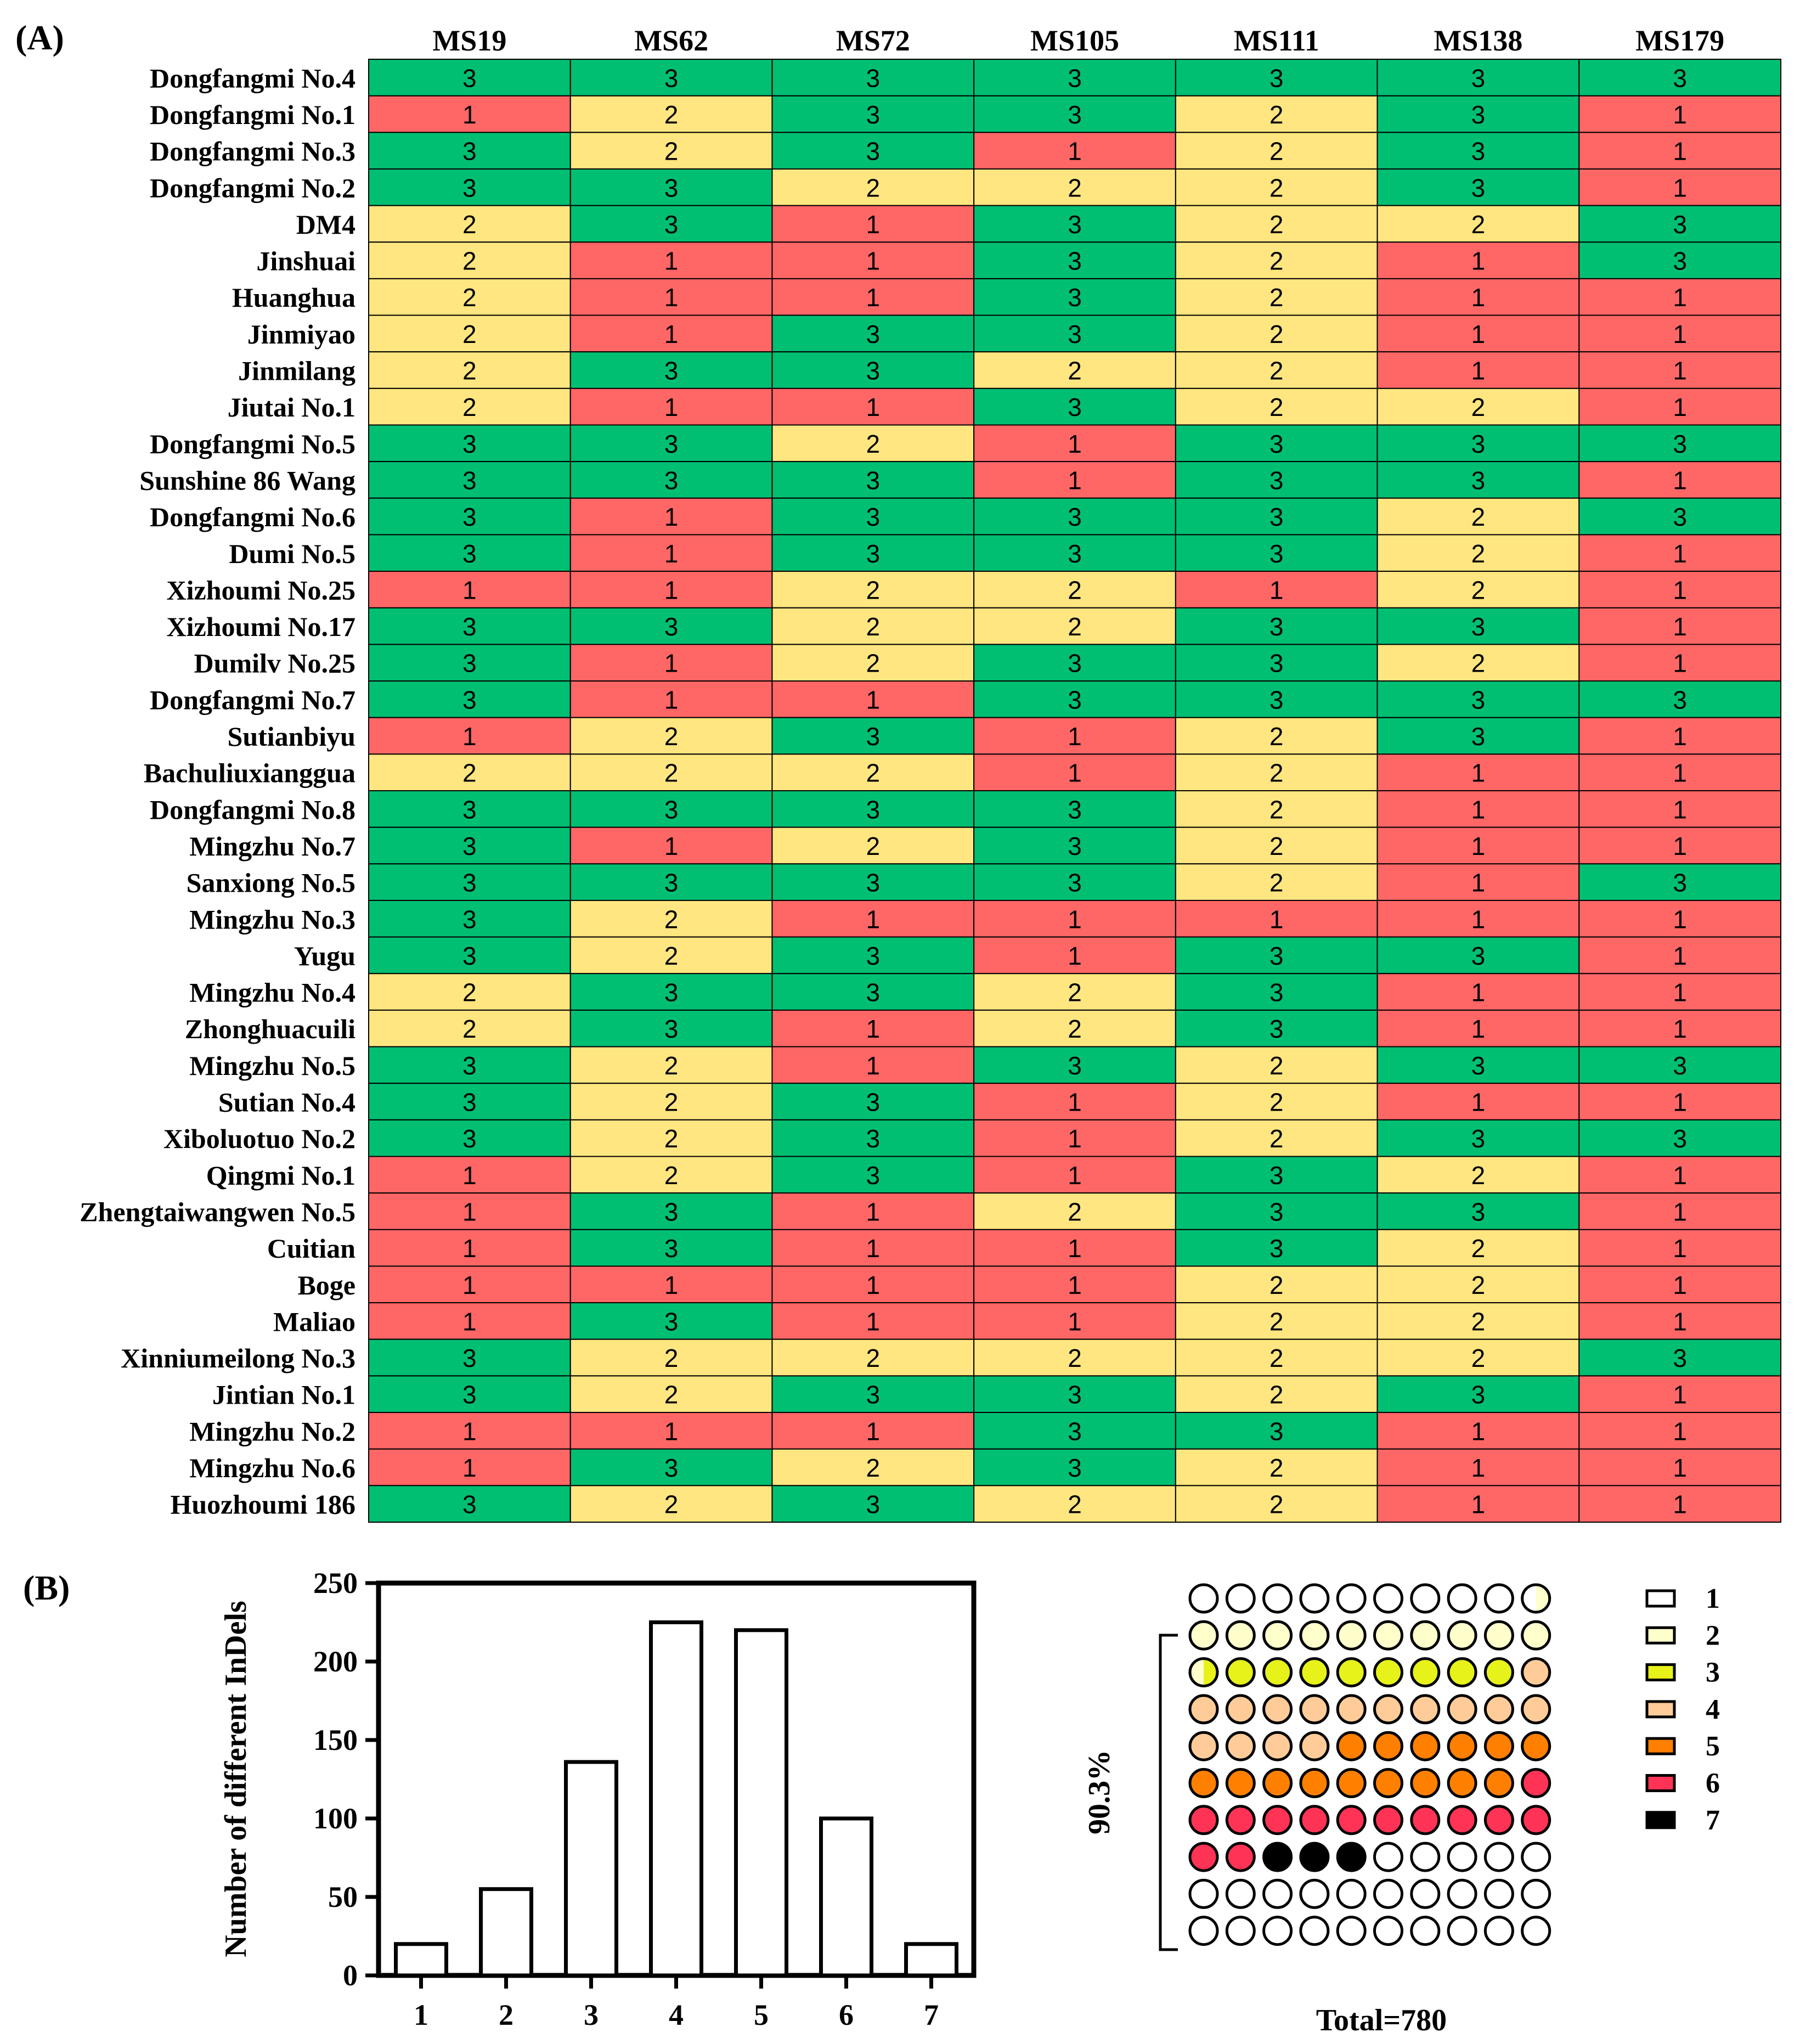  I want to click on column-header-MS19: MS19, so click(469, 40).